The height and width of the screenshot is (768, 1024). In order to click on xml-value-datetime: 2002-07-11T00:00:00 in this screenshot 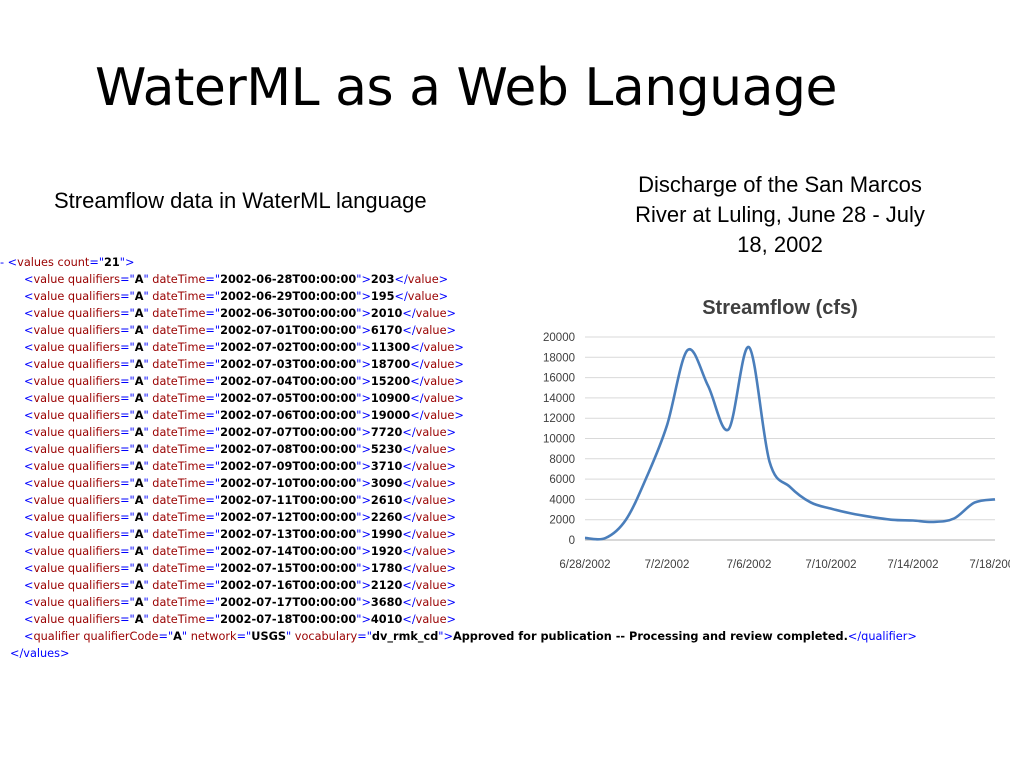, I will do `click(288, 500)`.